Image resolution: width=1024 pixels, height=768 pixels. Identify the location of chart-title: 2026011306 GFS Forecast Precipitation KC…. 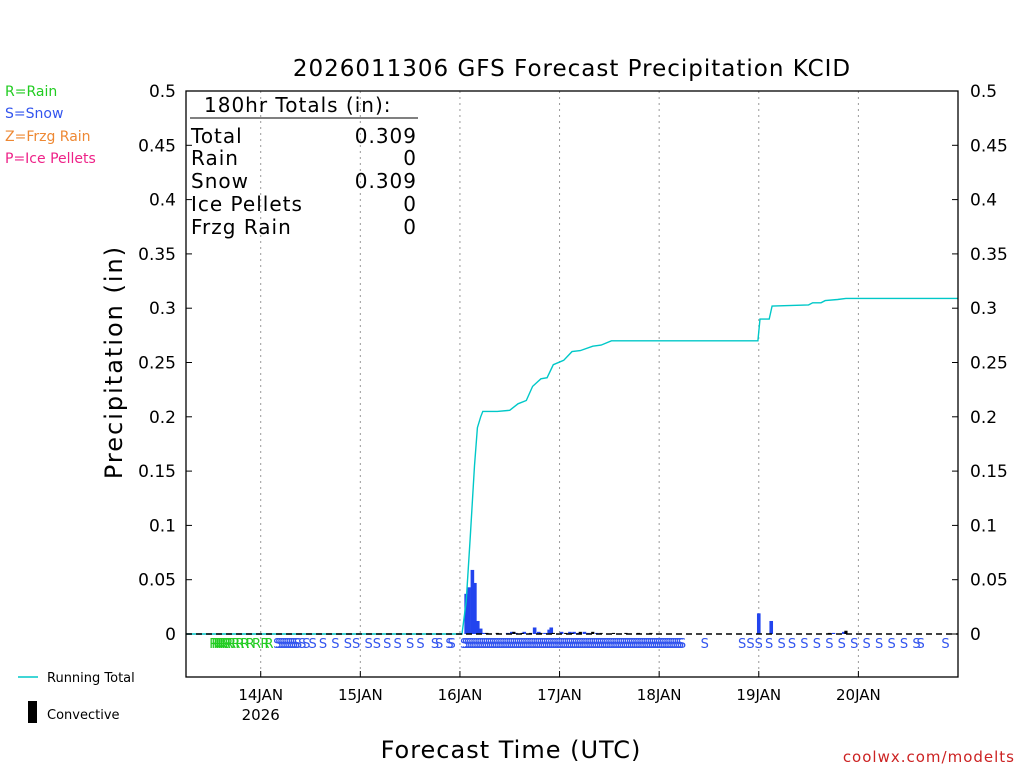
(572, 69).